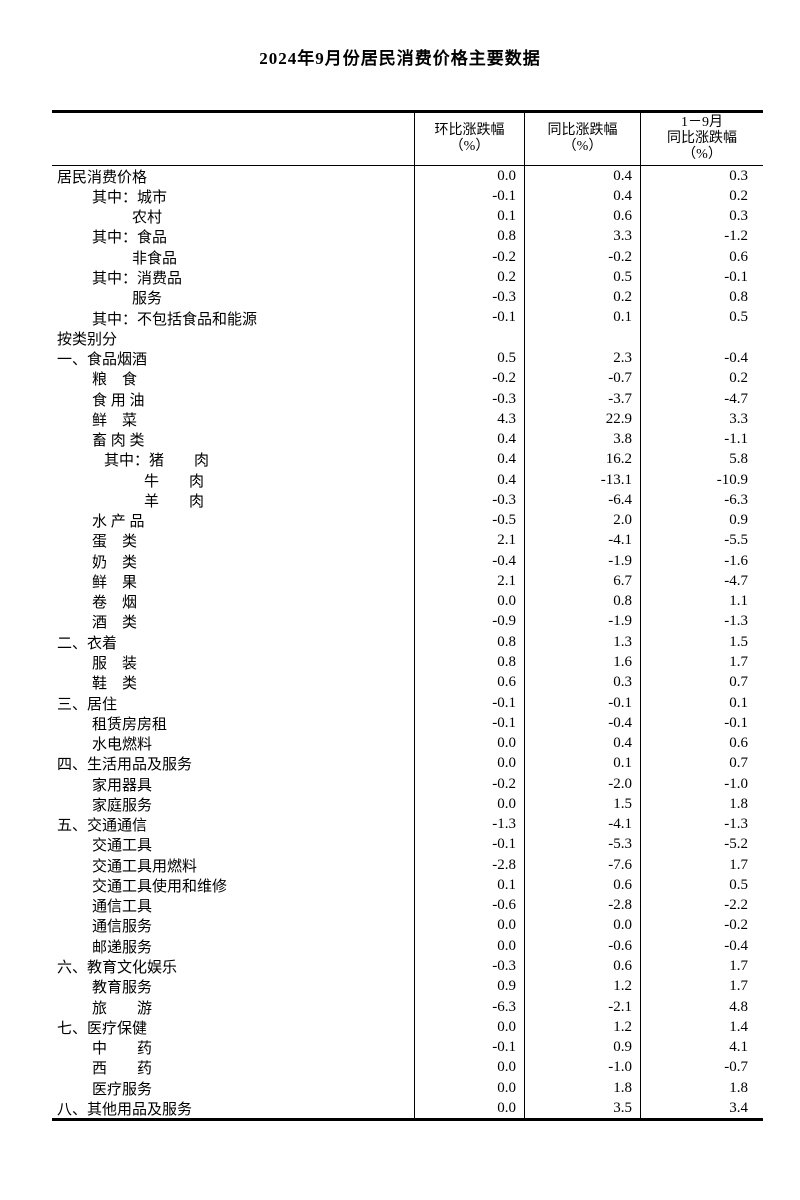 The width and height of the screenshot is (800, 1200). What do you see at coordinates (582, 682) in the screenshot?
I see `value-cell: 0.3` at bounding box center [582, 682].